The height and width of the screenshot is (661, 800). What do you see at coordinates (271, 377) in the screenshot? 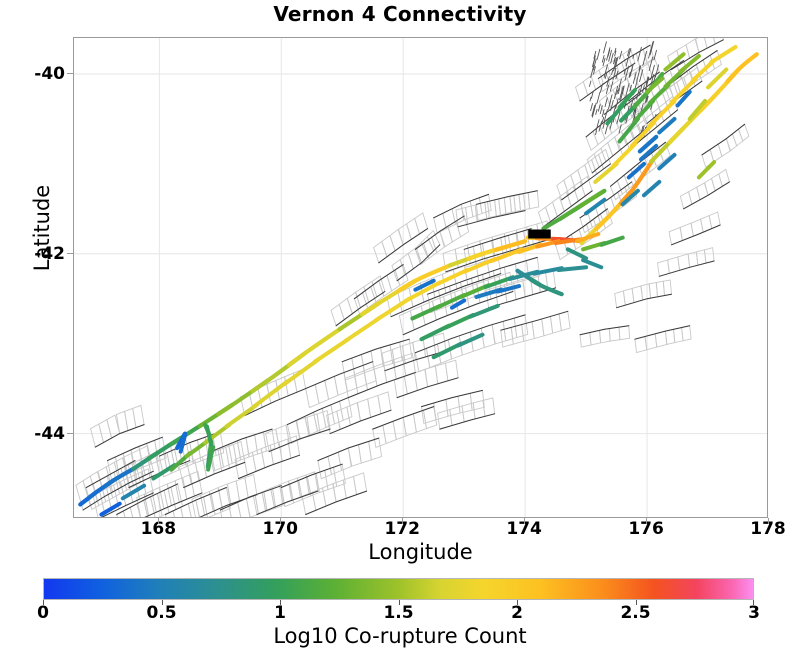
I see `rupture-alpine-fault-ne` at bounding box center [271, 377].